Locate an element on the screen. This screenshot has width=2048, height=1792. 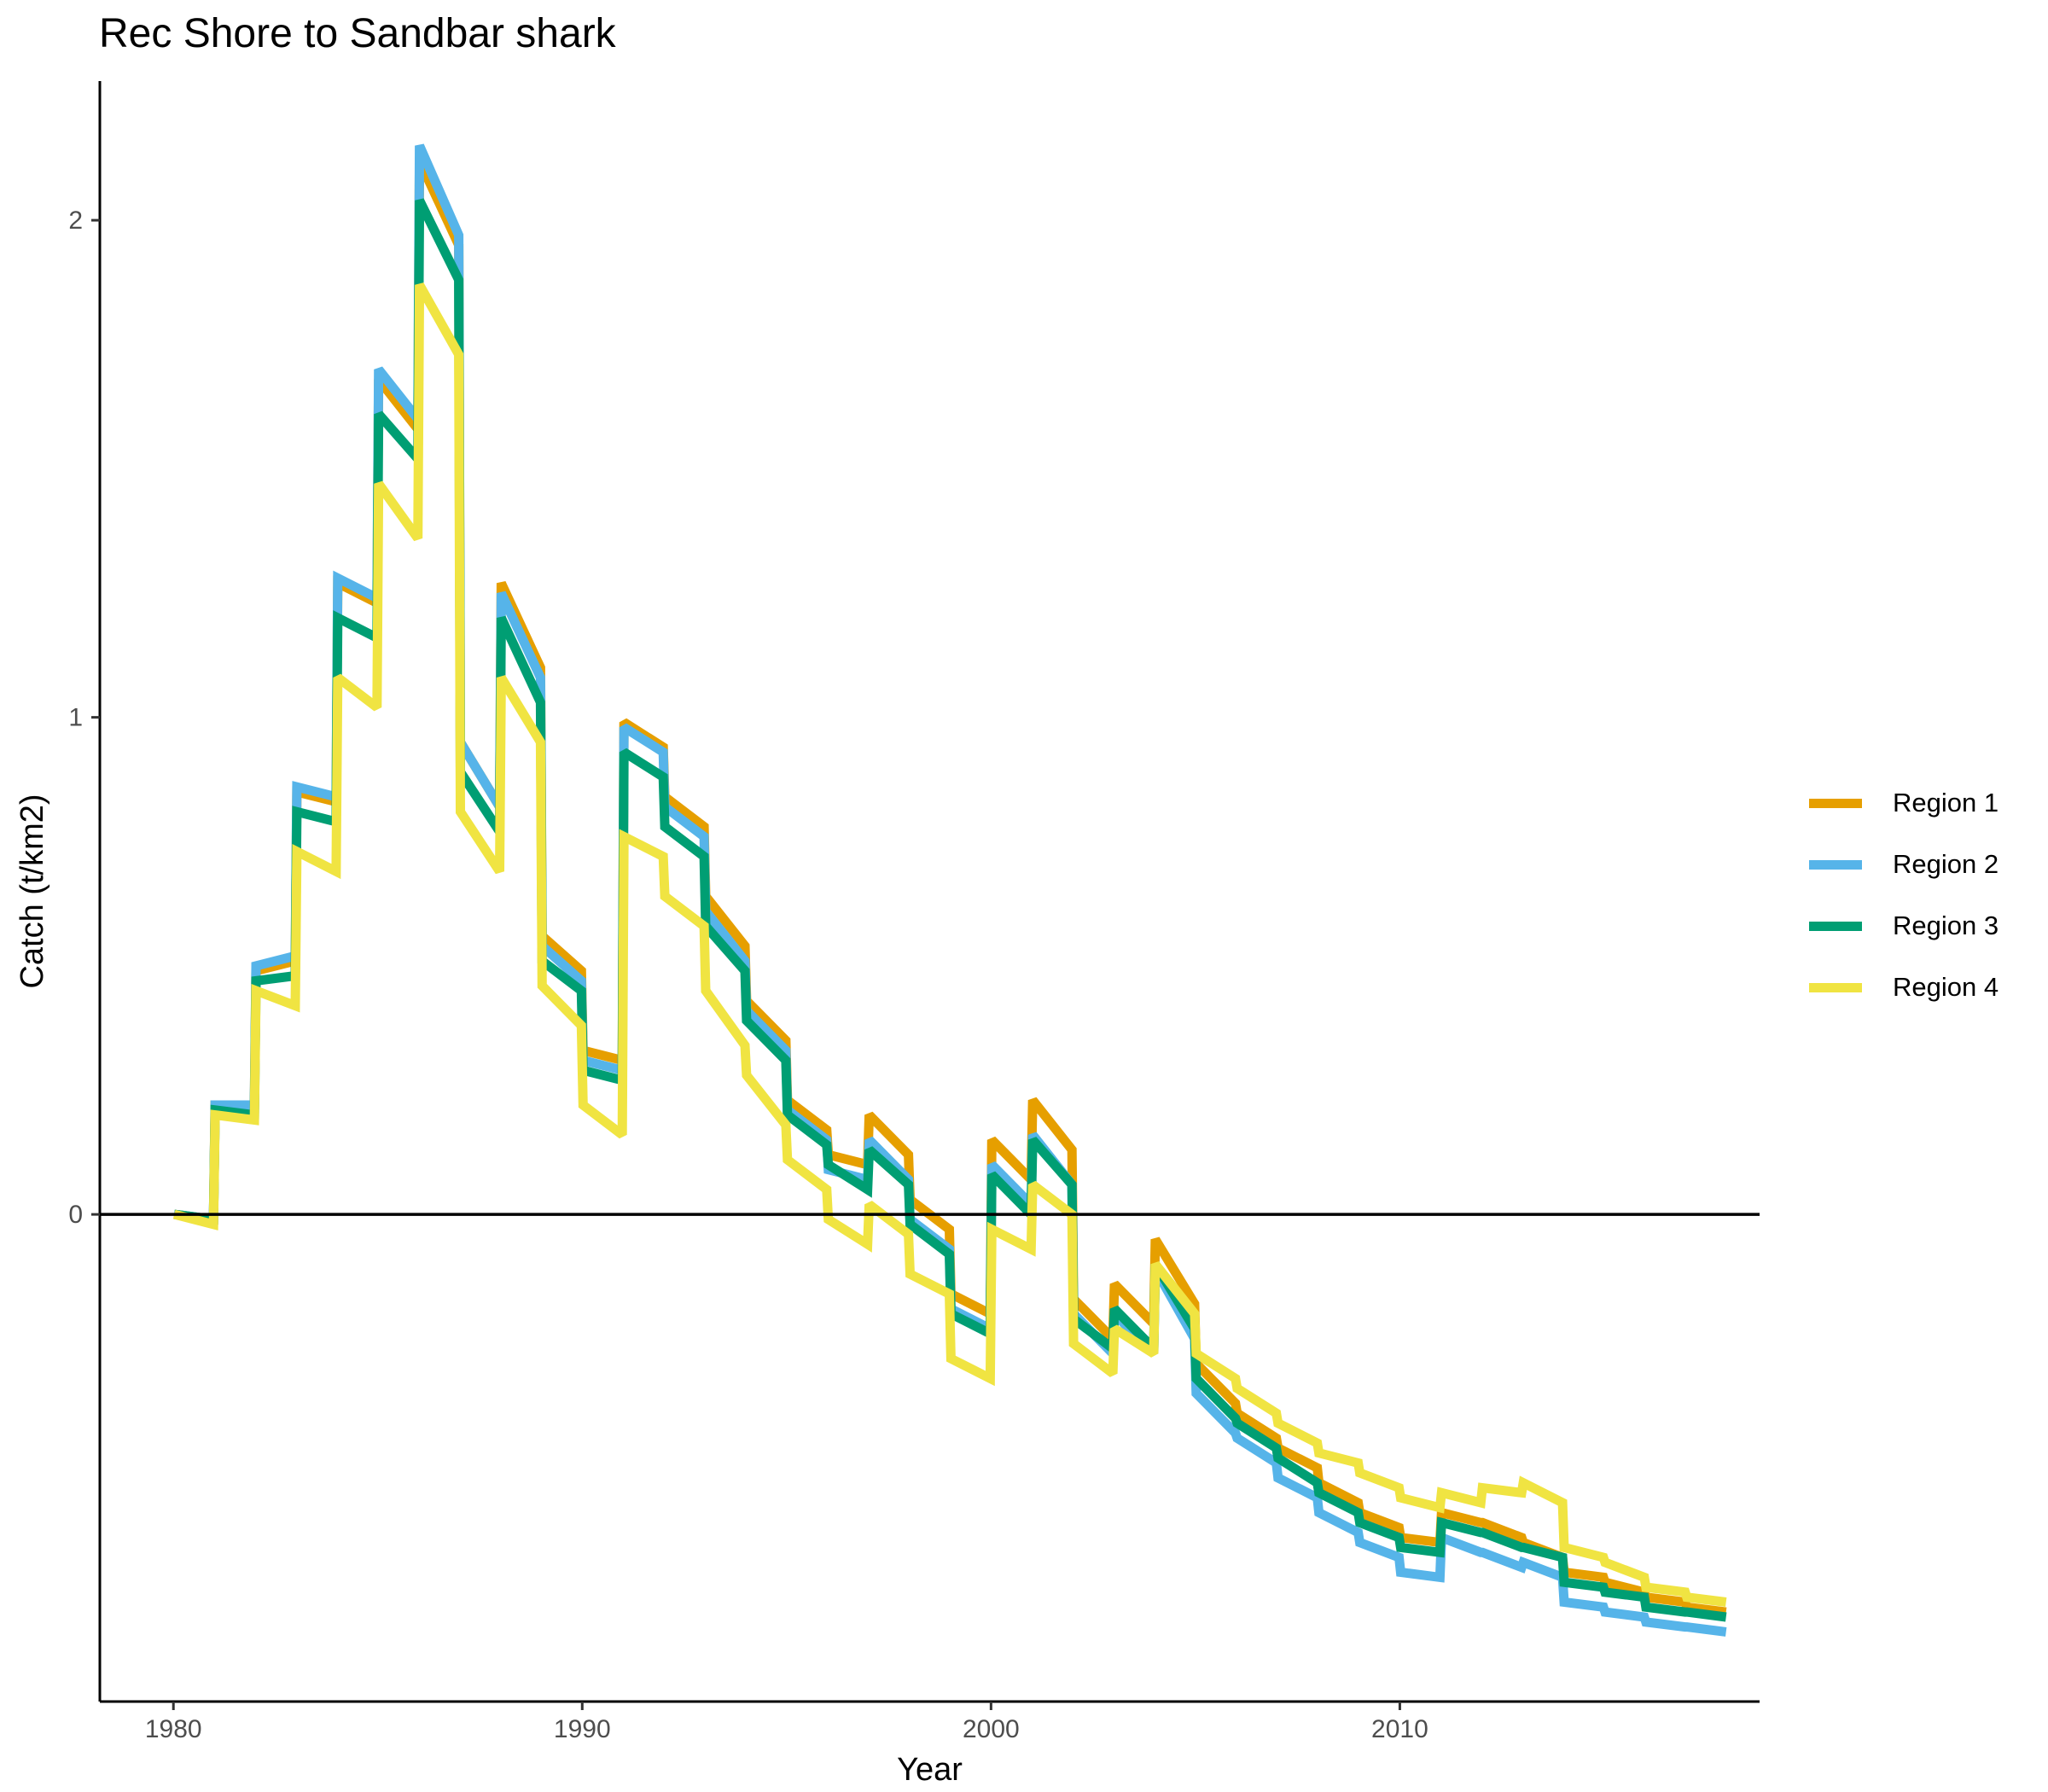
legend-item-region-4: Region 4 is located at coordinates (1904, 988).